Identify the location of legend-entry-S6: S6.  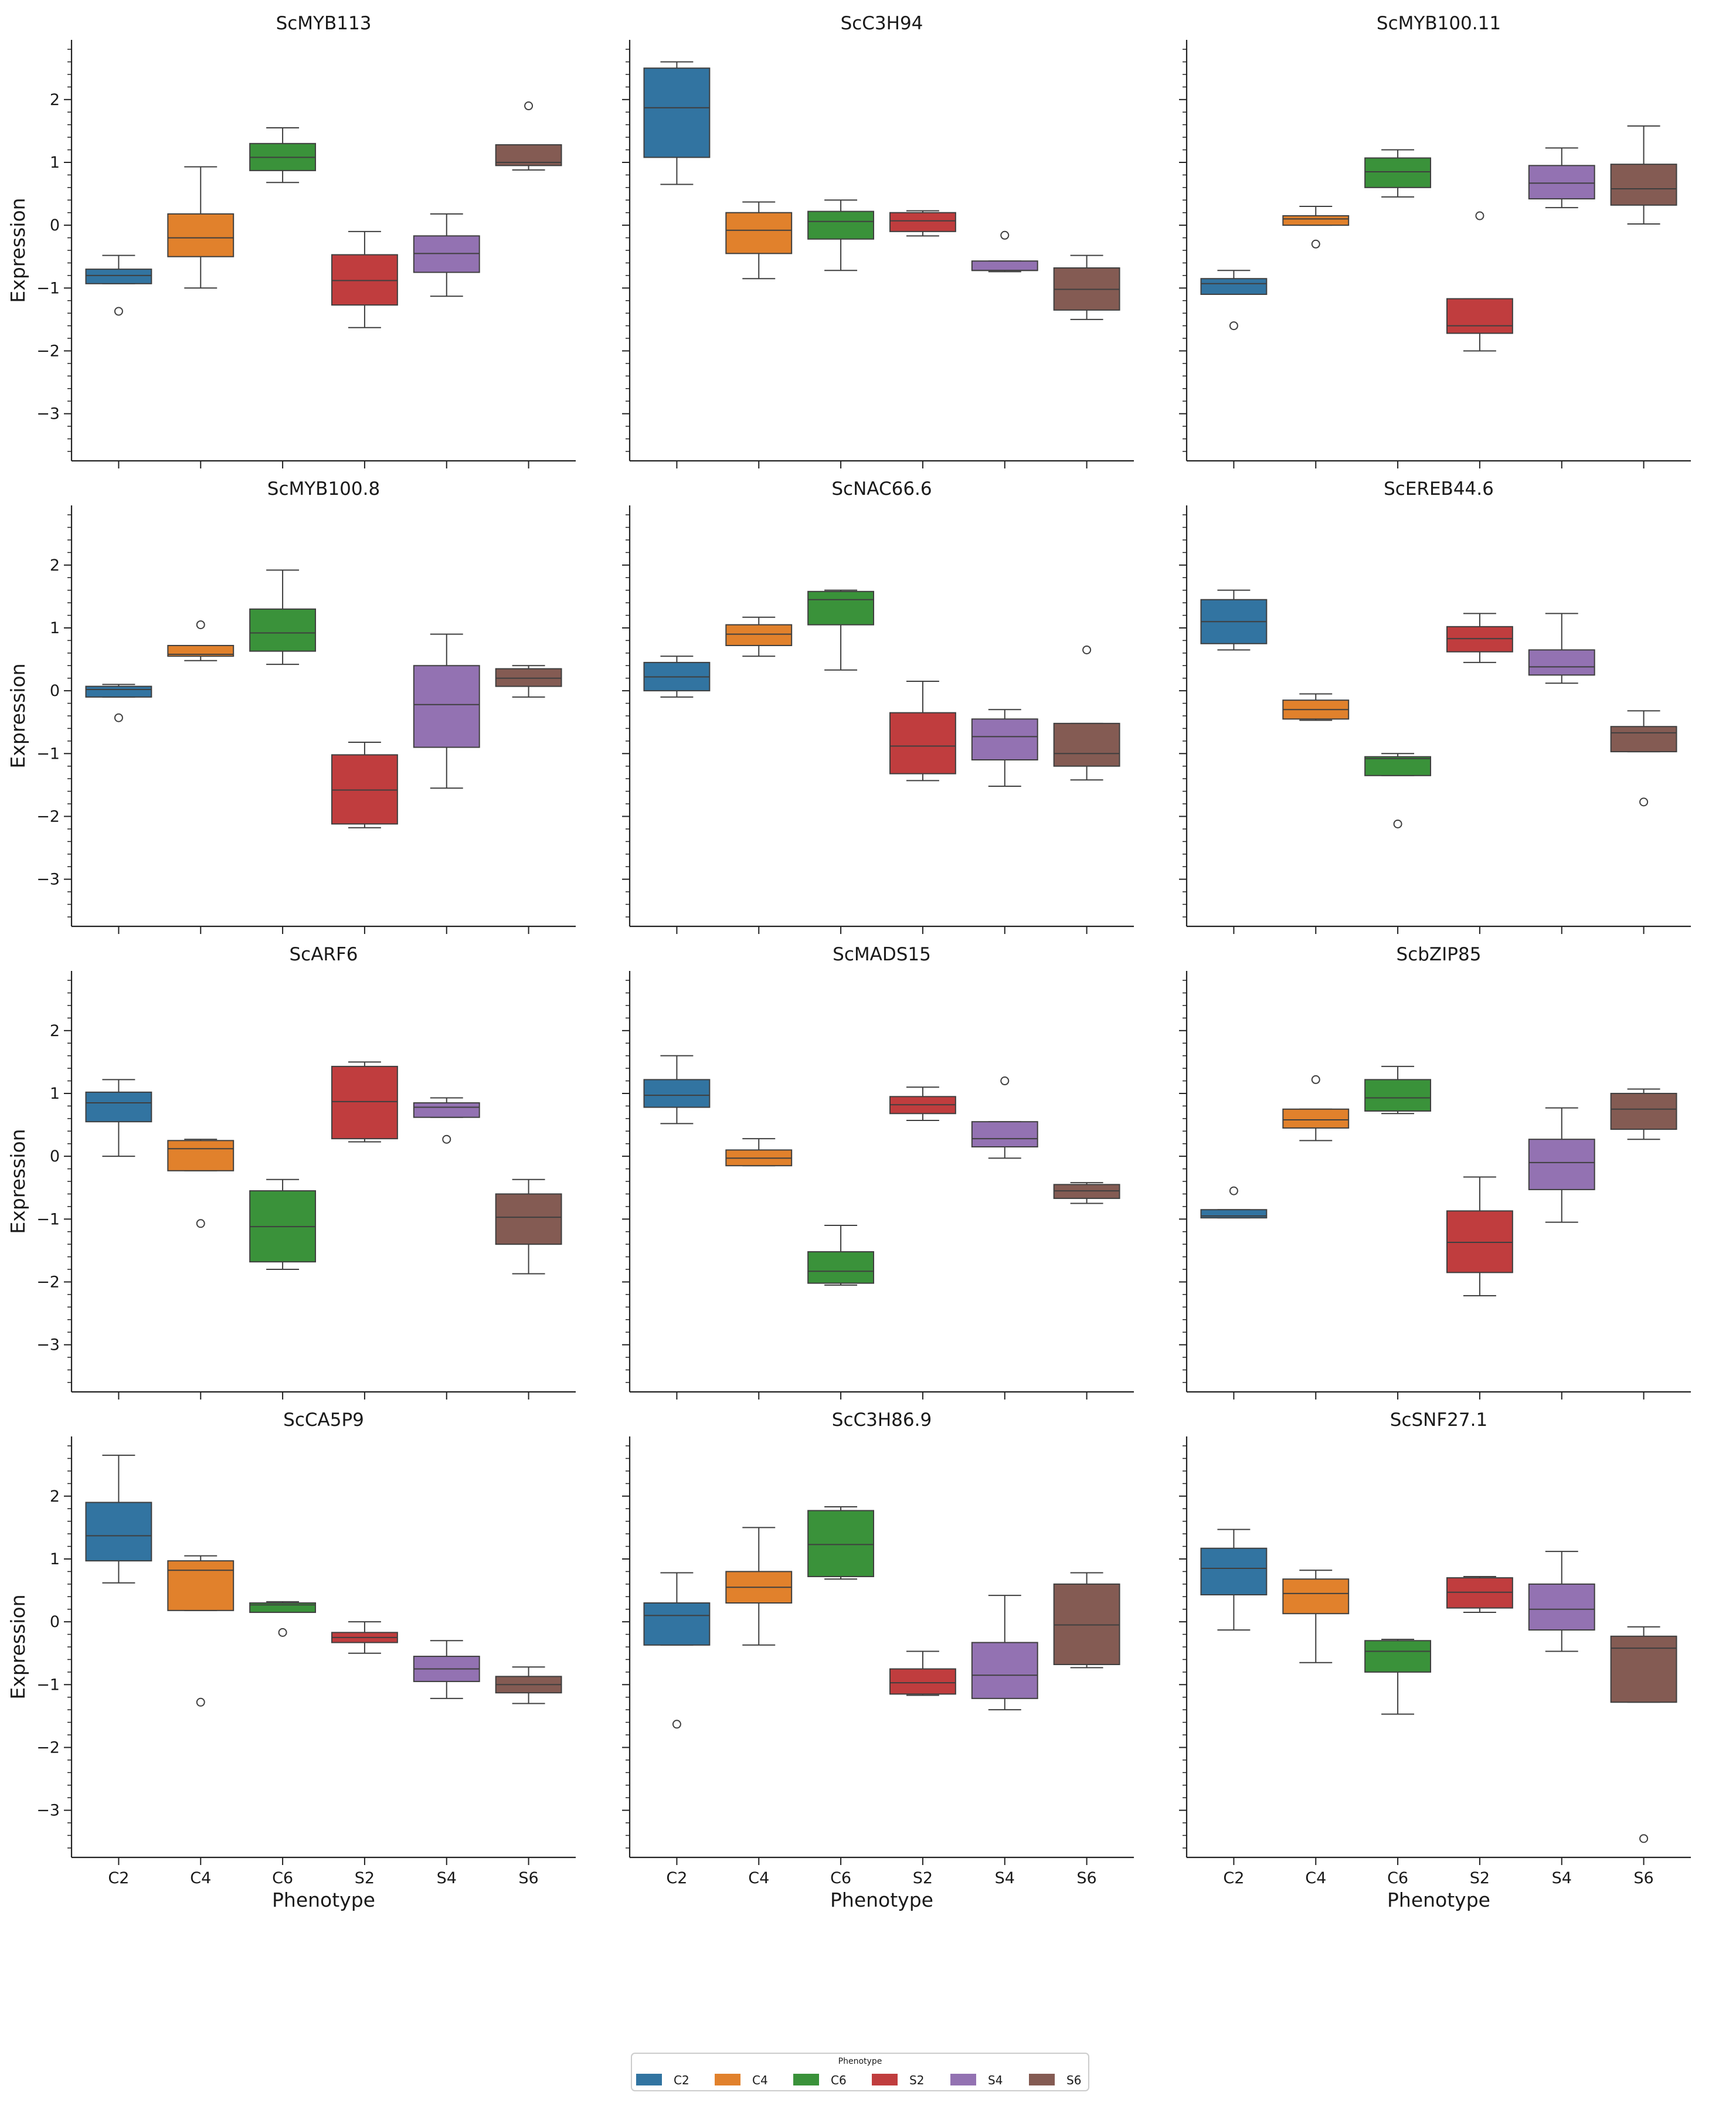
(1055, 2080).